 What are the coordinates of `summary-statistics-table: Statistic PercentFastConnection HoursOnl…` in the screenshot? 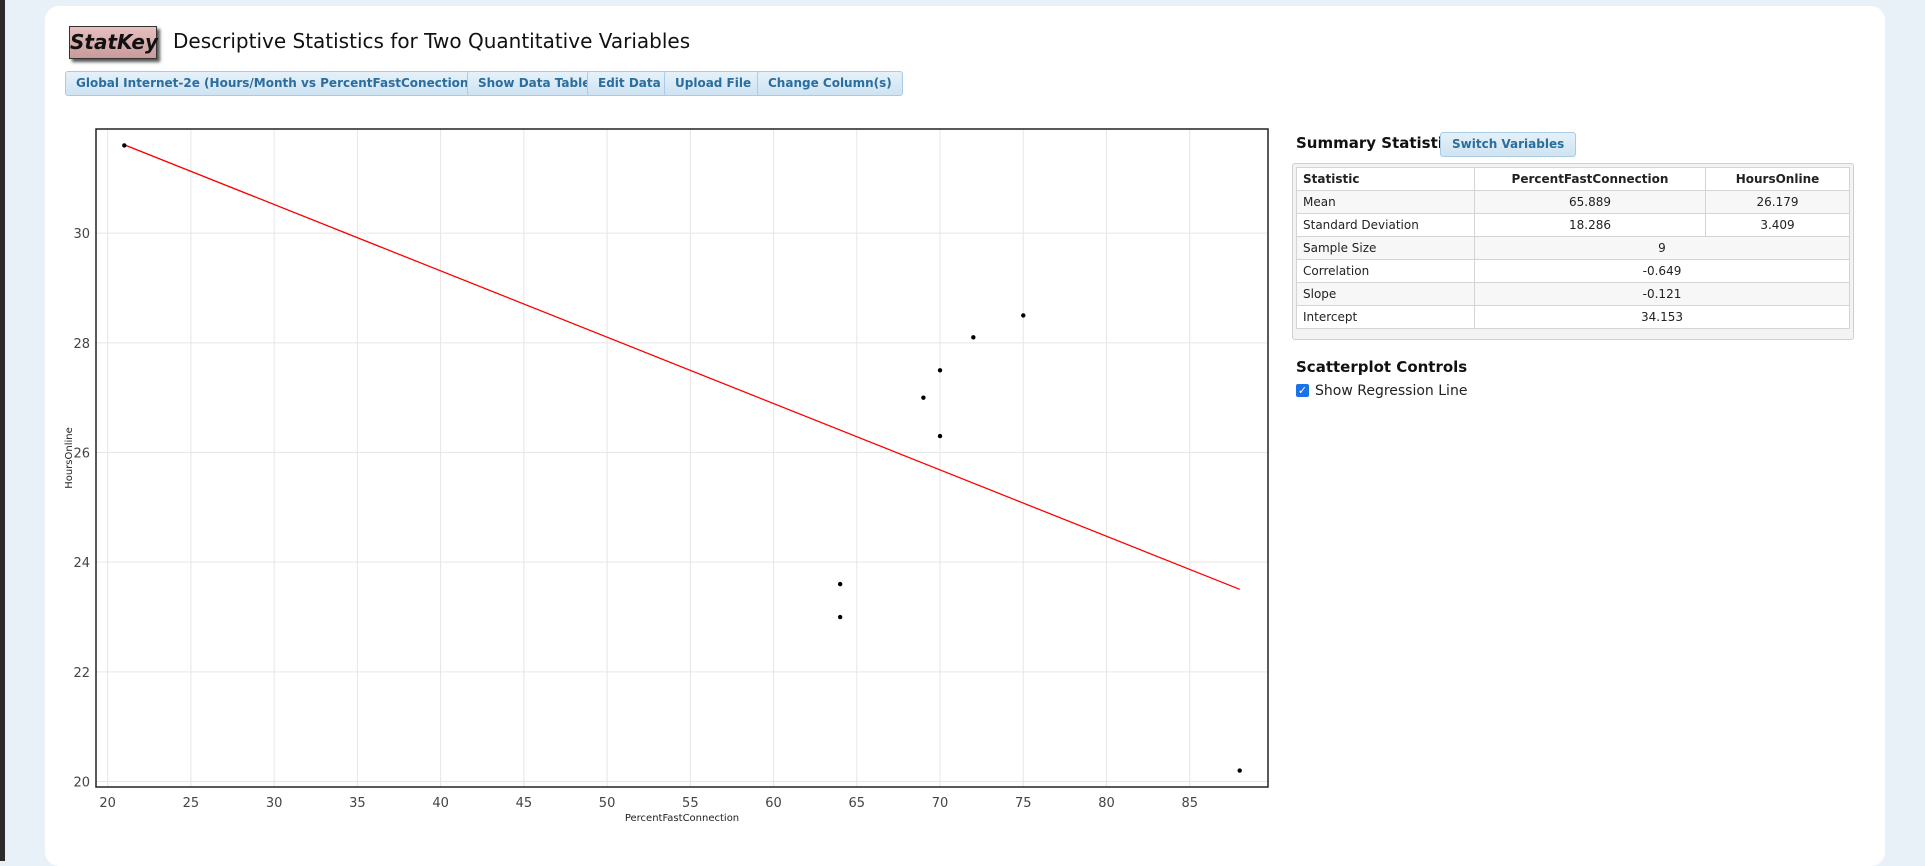 It's located at (1573, 248).